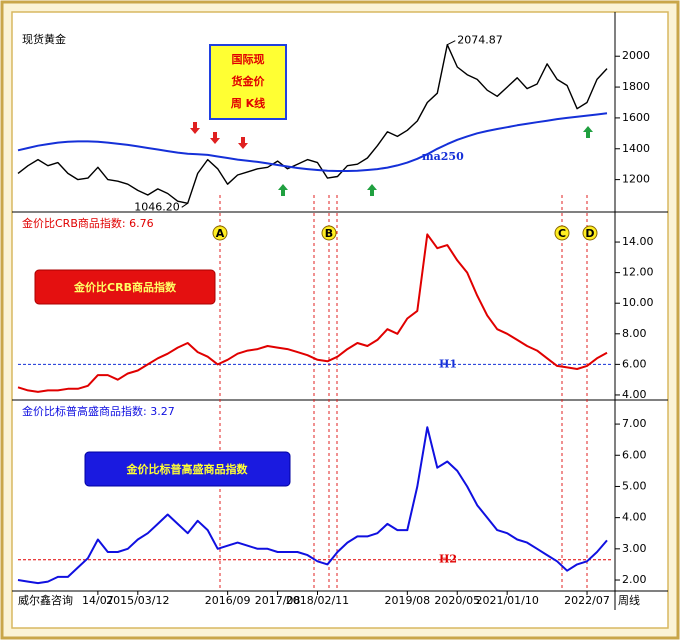 Image resolution: width=680 pixels, height=644 pixels. What do you see at coordinates (634, 548) in the screenshot?
I see `y-tick-label: 3.00` at bounding box center [634, 548].